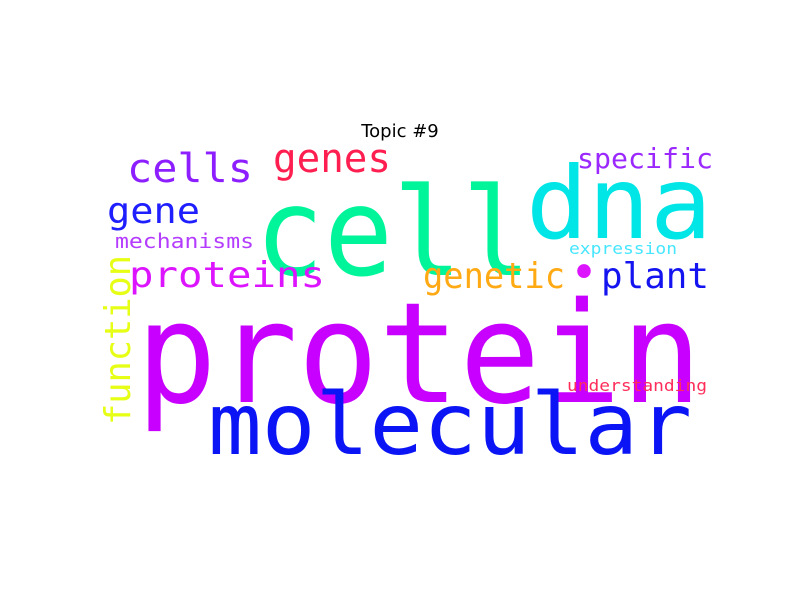 Image resolution: width=800 pixels, height=600 pixels. I want to click on word-proteins: proteins, so click(227, 275).